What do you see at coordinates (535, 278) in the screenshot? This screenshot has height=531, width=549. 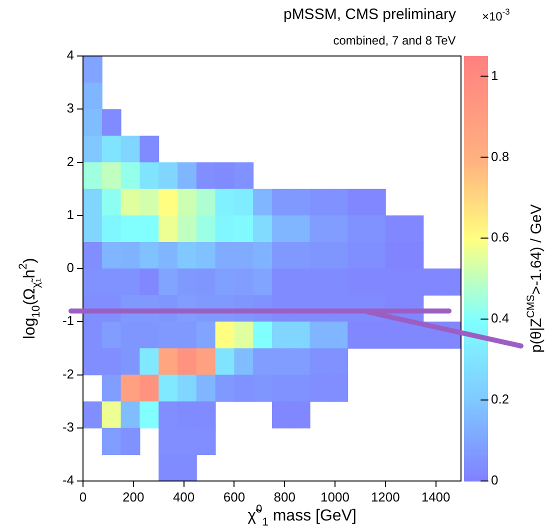 I see `color-bar-title: p(θ|ZCMS>-1.64) / GeV` at bounding box center [535, 278].